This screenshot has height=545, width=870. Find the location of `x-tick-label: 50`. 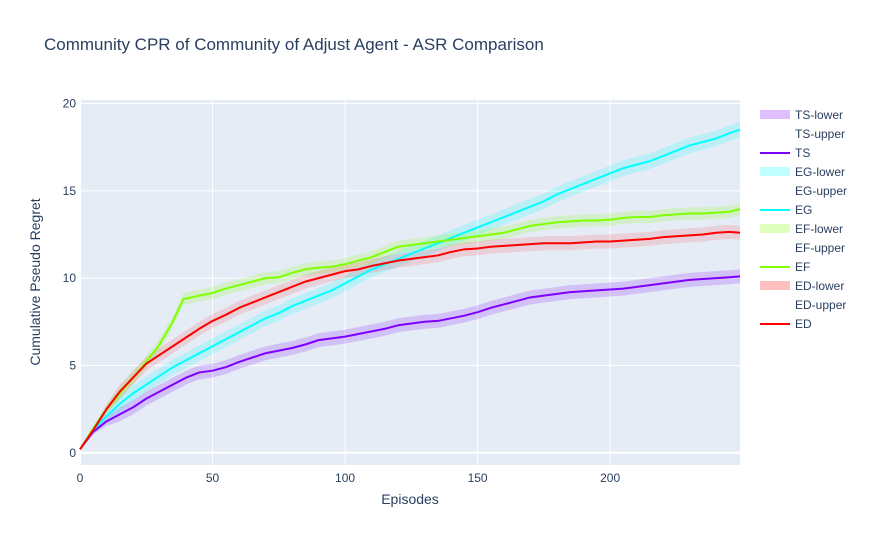

x-tick-label: 50 is located at coordinates (213, 478).